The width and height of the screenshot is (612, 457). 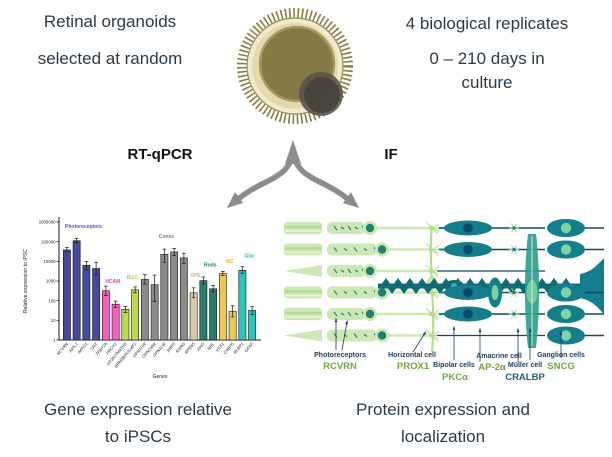 What do you see at coordinates (219, 346) in the screenshot?
I see `svg-text: VSX1` at bounding box center [219, 346].